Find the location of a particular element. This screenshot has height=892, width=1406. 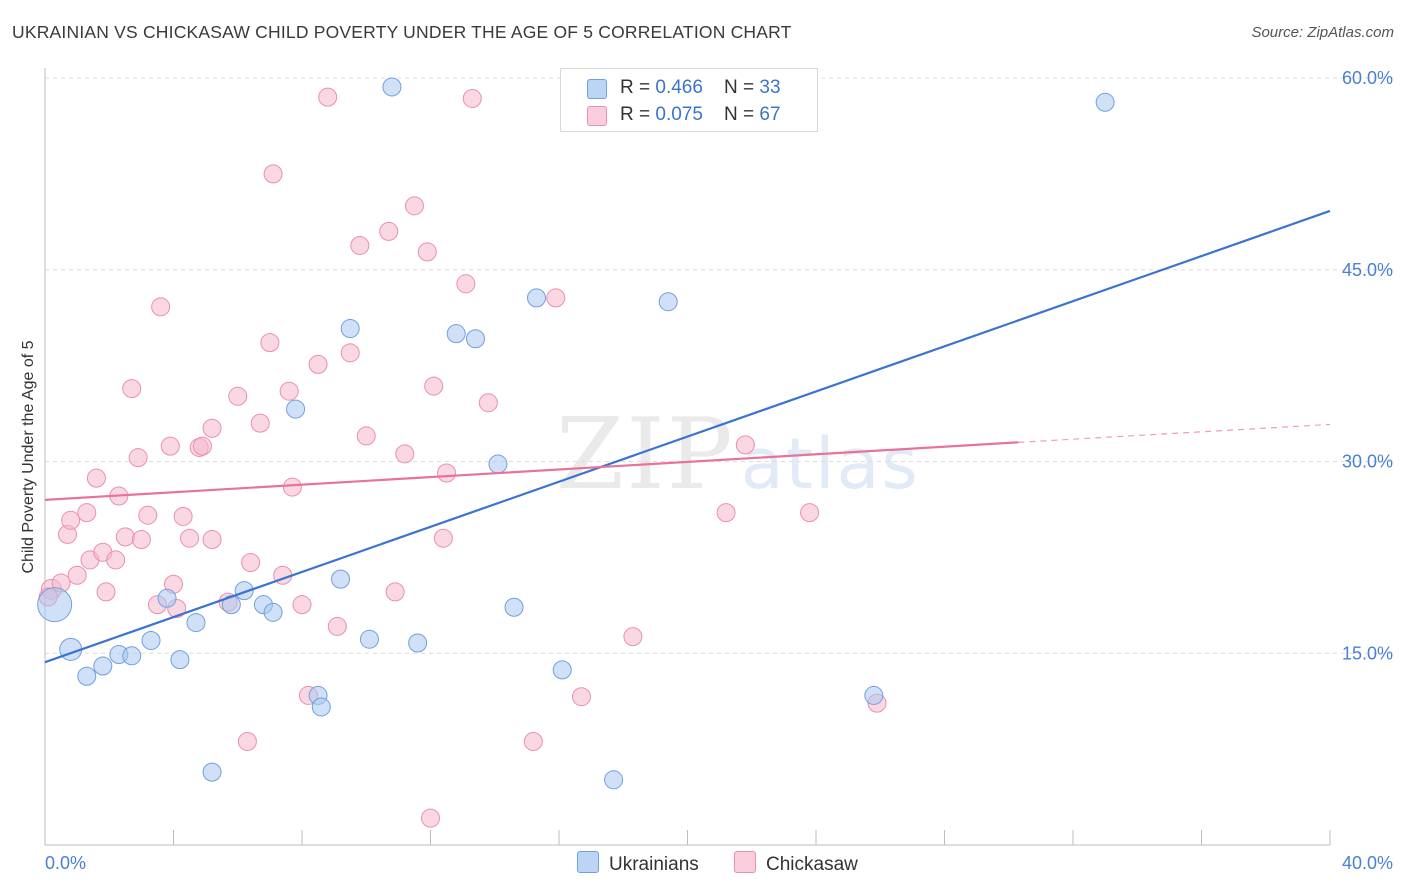

chickasaw-trend-extension is located at coordinates (1174, 433).